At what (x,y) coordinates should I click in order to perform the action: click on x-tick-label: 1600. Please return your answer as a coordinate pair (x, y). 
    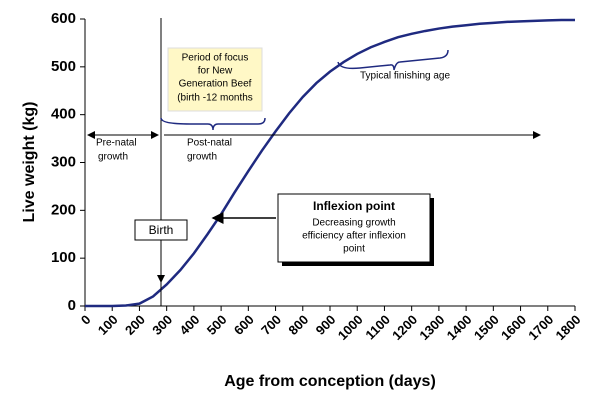
    Looking at the image, I should click on (513, 327).